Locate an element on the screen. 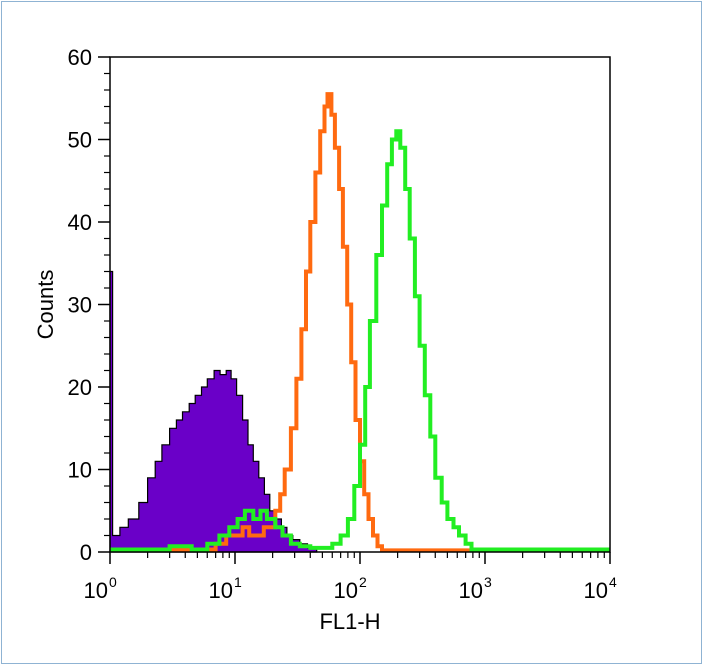 The image size is (705, 667). y-axis: 0 10 20 30 40 50 60 is located at coordinates (89, 305).